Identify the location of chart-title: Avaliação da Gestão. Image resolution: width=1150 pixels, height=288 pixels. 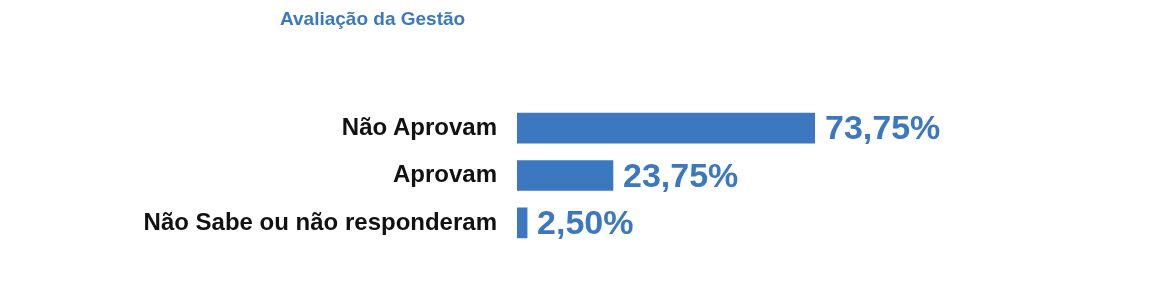
(373, 19).